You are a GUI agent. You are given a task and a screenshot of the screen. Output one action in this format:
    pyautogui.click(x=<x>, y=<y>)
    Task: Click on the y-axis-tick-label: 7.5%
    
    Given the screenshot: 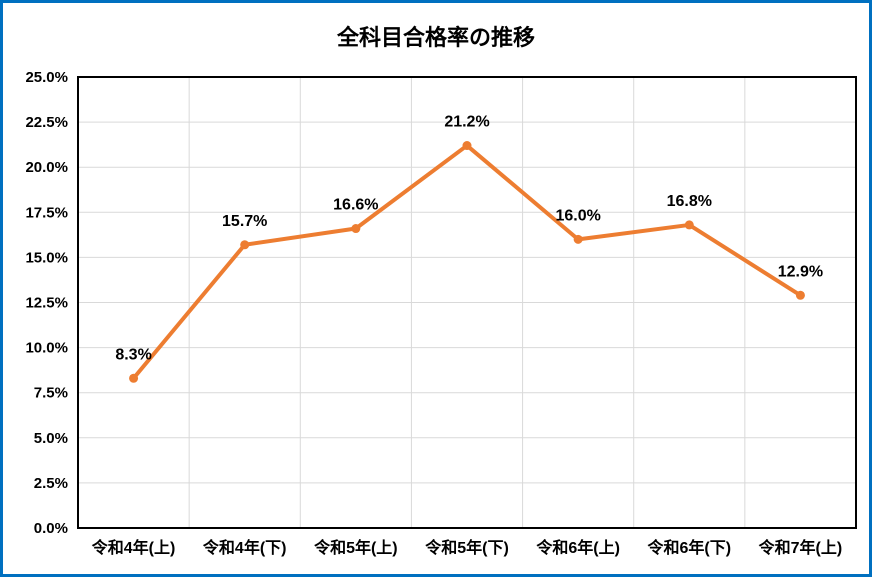 What is the action you would take?
    pyautogui.click(x=51, y=393)
    